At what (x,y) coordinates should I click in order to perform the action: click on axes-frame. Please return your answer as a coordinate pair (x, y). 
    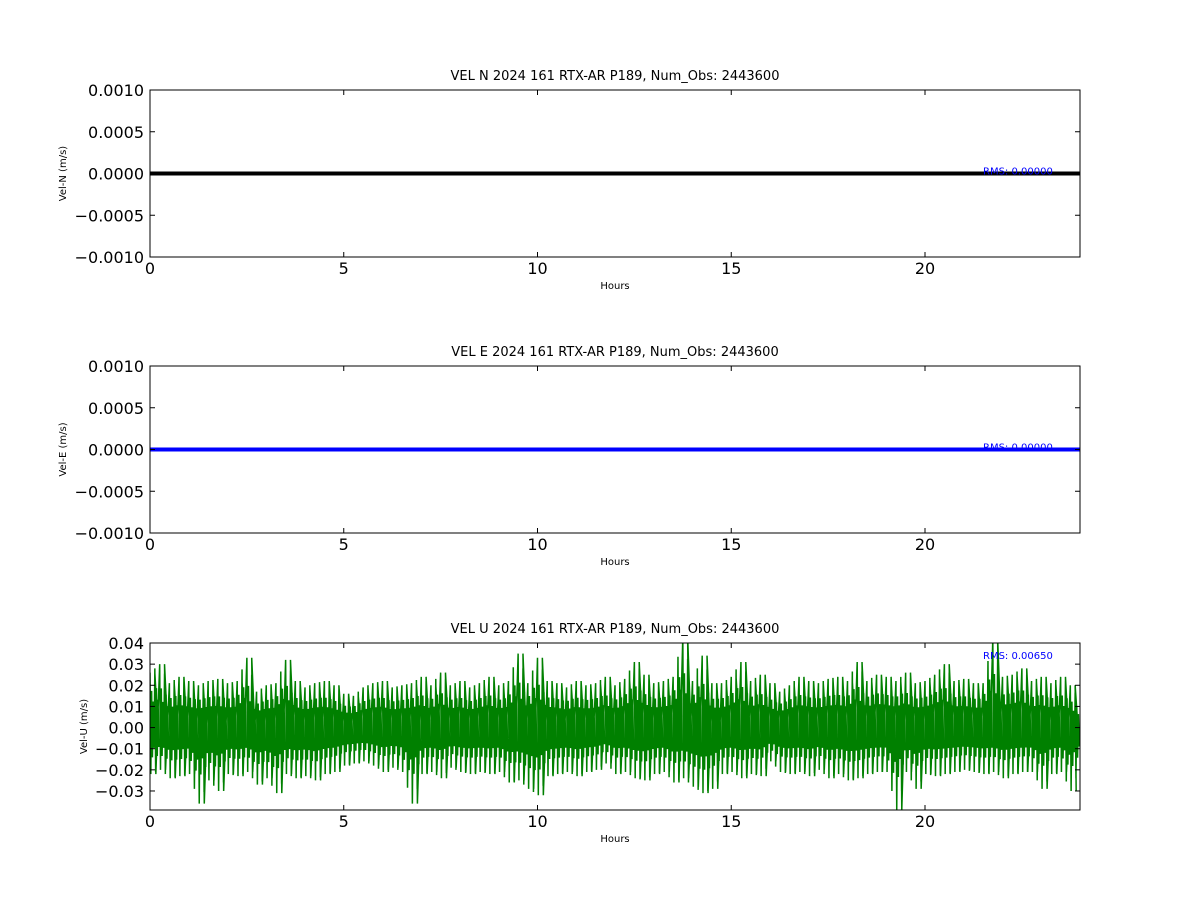
    Looking at the image, I should click on (615, 726).